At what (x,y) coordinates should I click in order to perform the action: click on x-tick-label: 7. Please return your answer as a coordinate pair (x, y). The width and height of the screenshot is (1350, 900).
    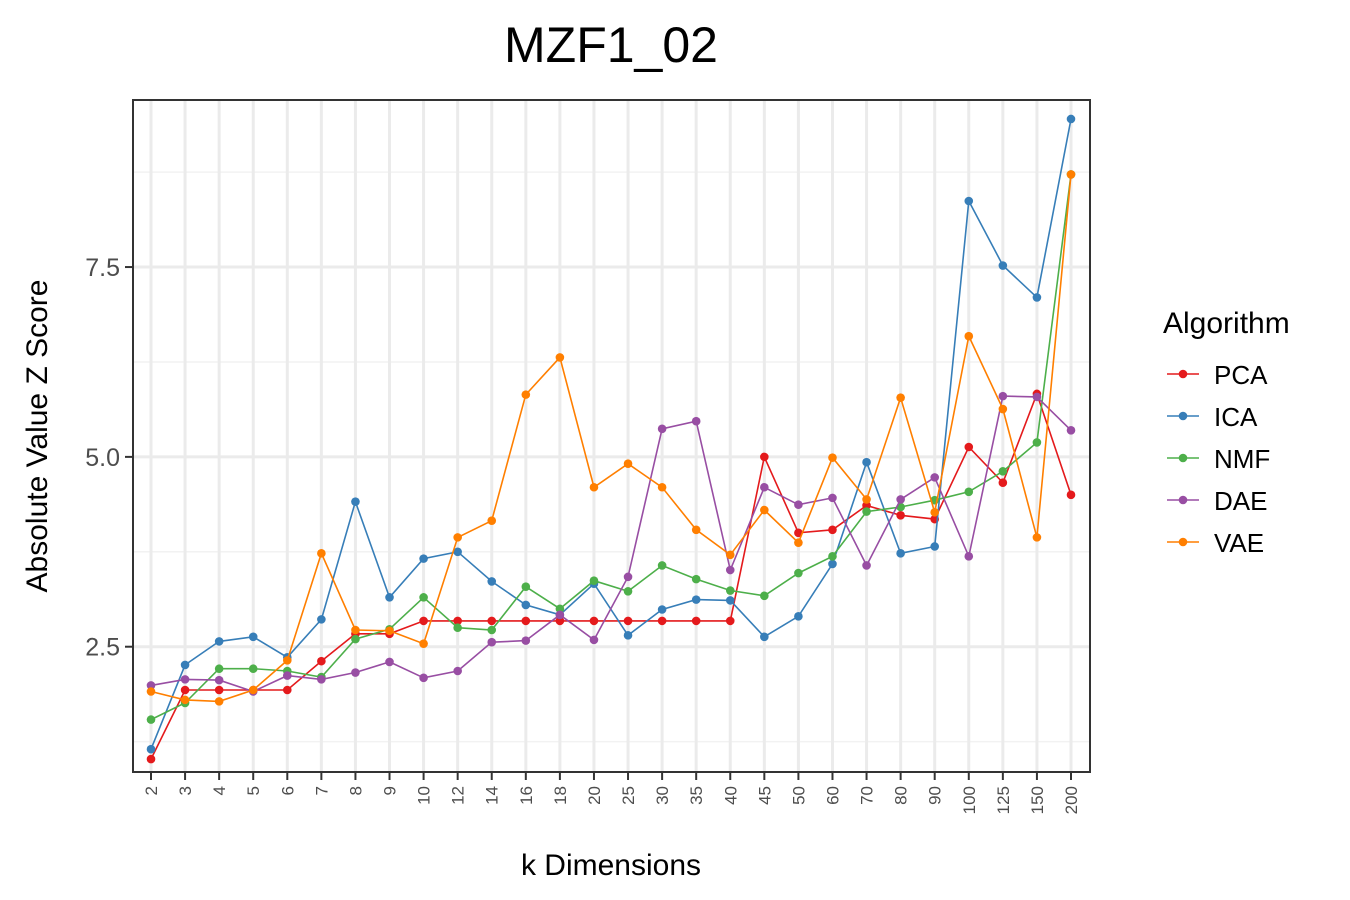
    Looking at the image, I should click on (321, 790).